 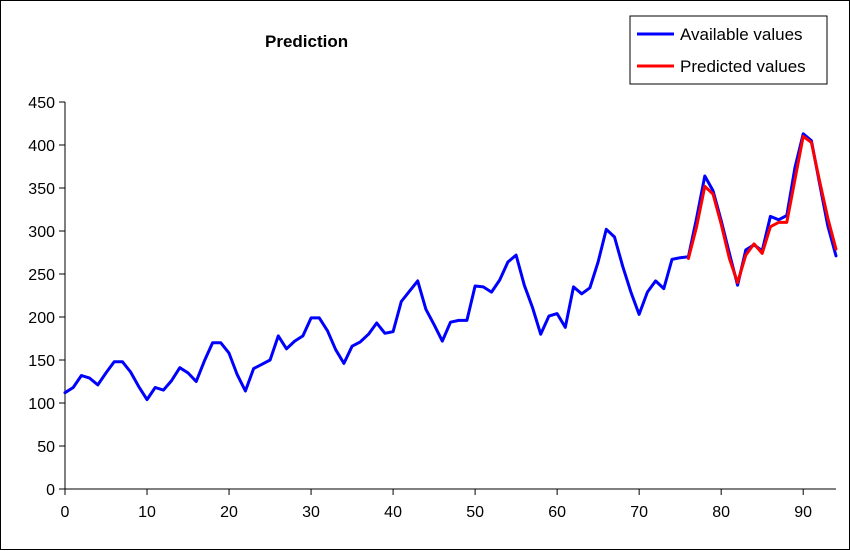 I want to click on x-tick-label: 50, so click(x=475, y=512).